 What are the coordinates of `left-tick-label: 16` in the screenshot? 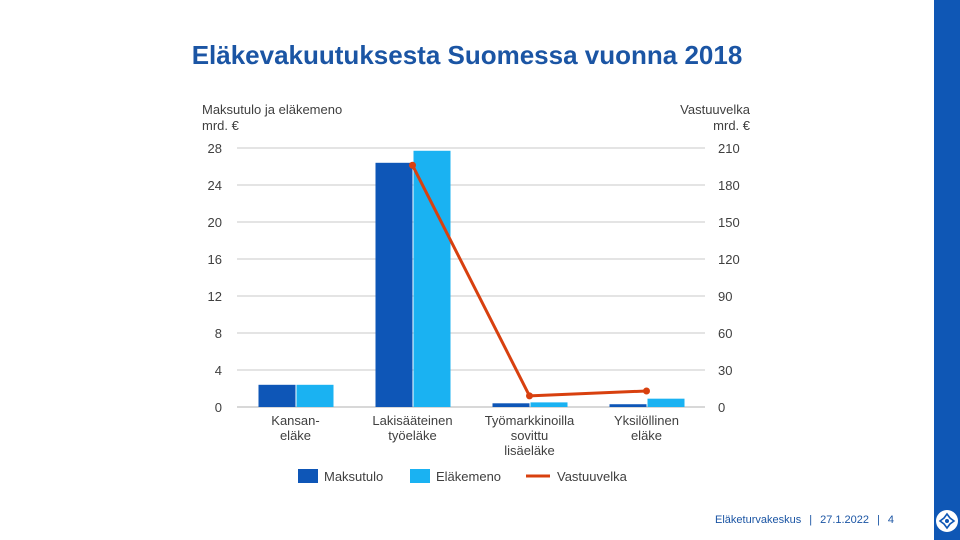 It's located at (215, 259).